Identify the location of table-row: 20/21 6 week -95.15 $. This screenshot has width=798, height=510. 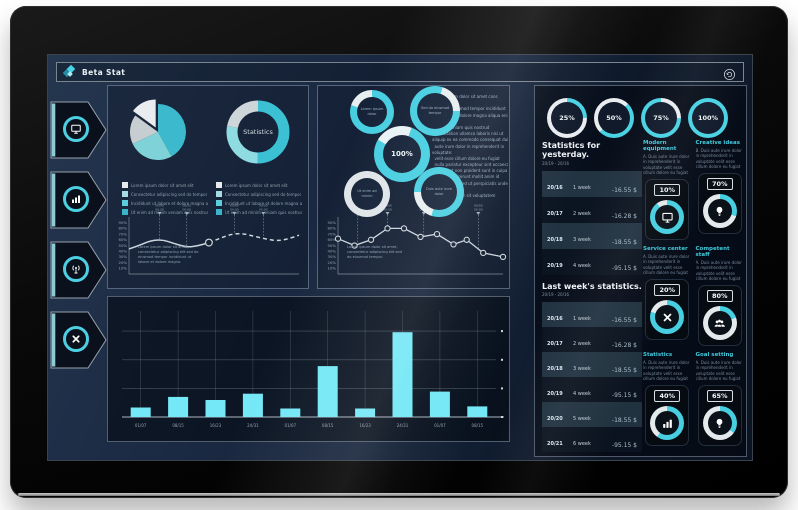
(592, 440).